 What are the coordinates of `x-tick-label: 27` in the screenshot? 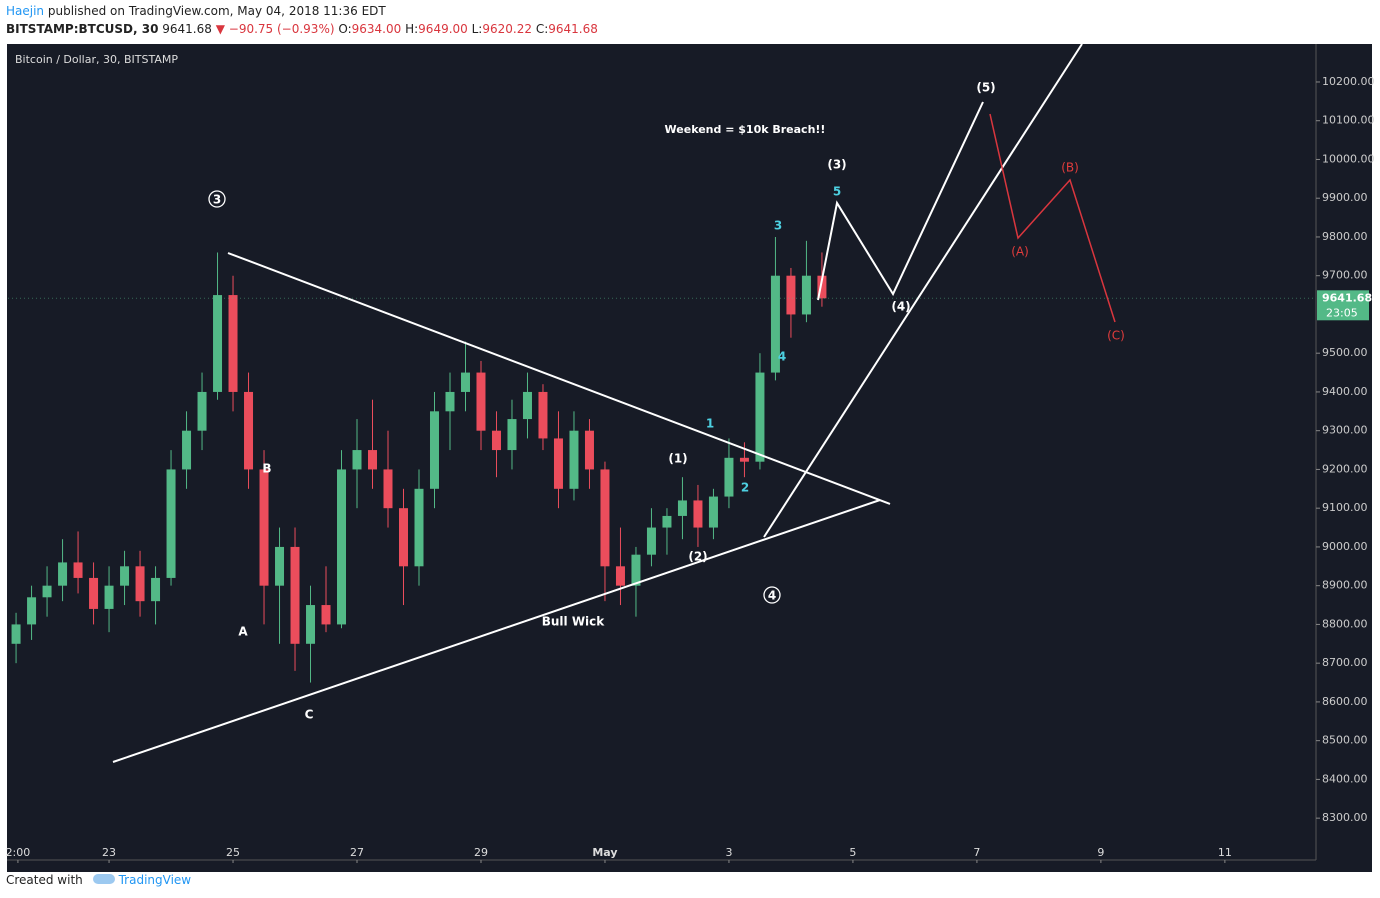 It's located at (357, 852).